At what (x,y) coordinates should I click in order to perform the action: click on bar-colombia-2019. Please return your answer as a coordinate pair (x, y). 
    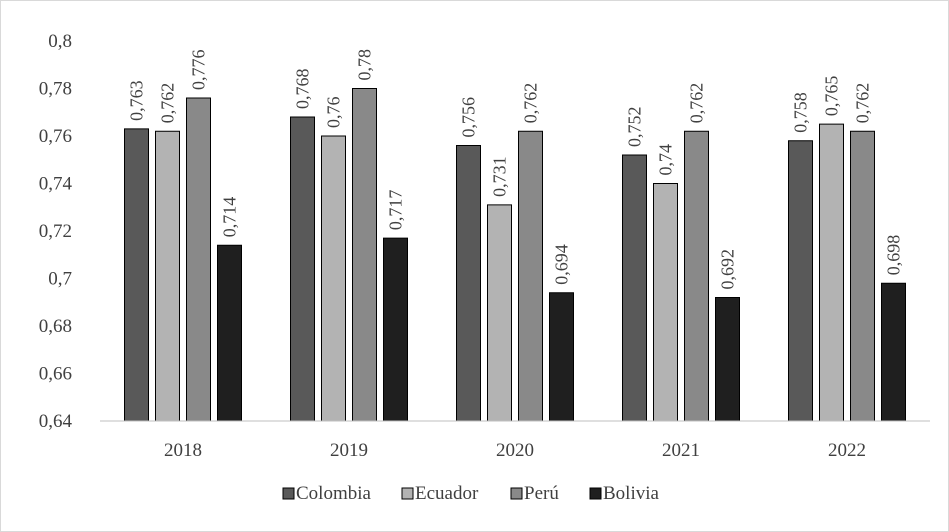
    Looking at the image, I should click on (302, 269).